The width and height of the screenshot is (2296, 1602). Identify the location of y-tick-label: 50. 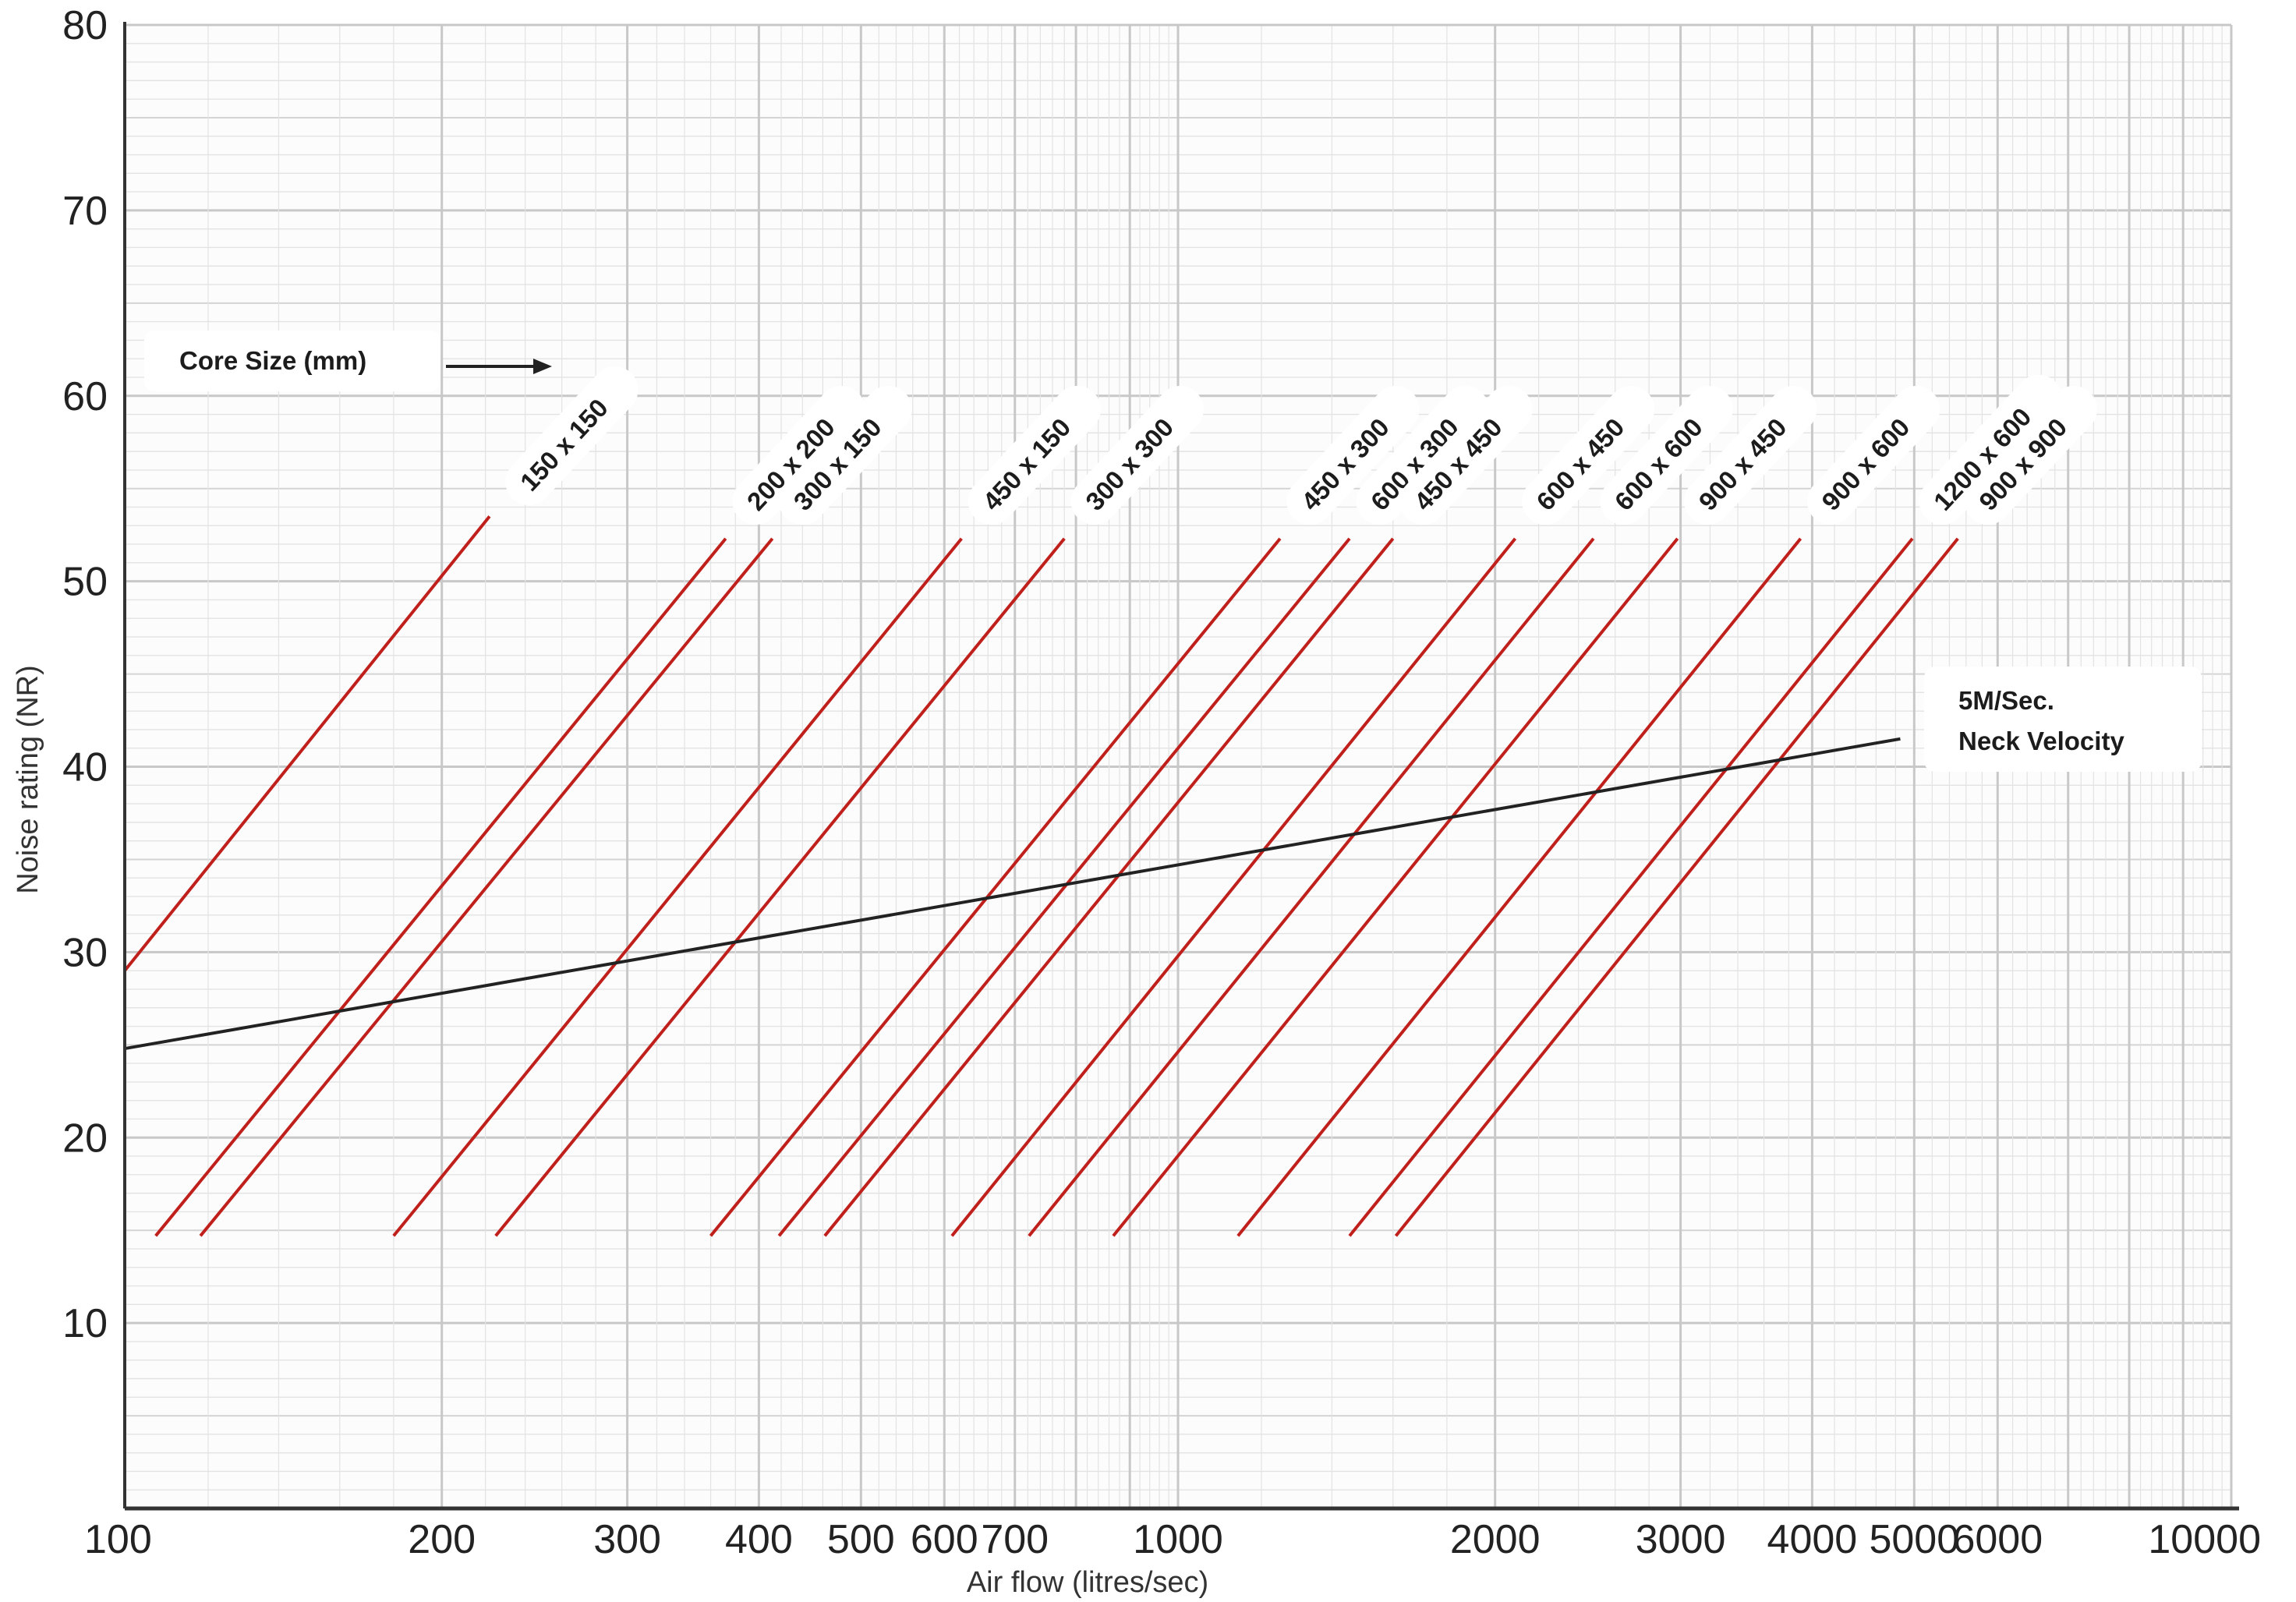
(85, 582).